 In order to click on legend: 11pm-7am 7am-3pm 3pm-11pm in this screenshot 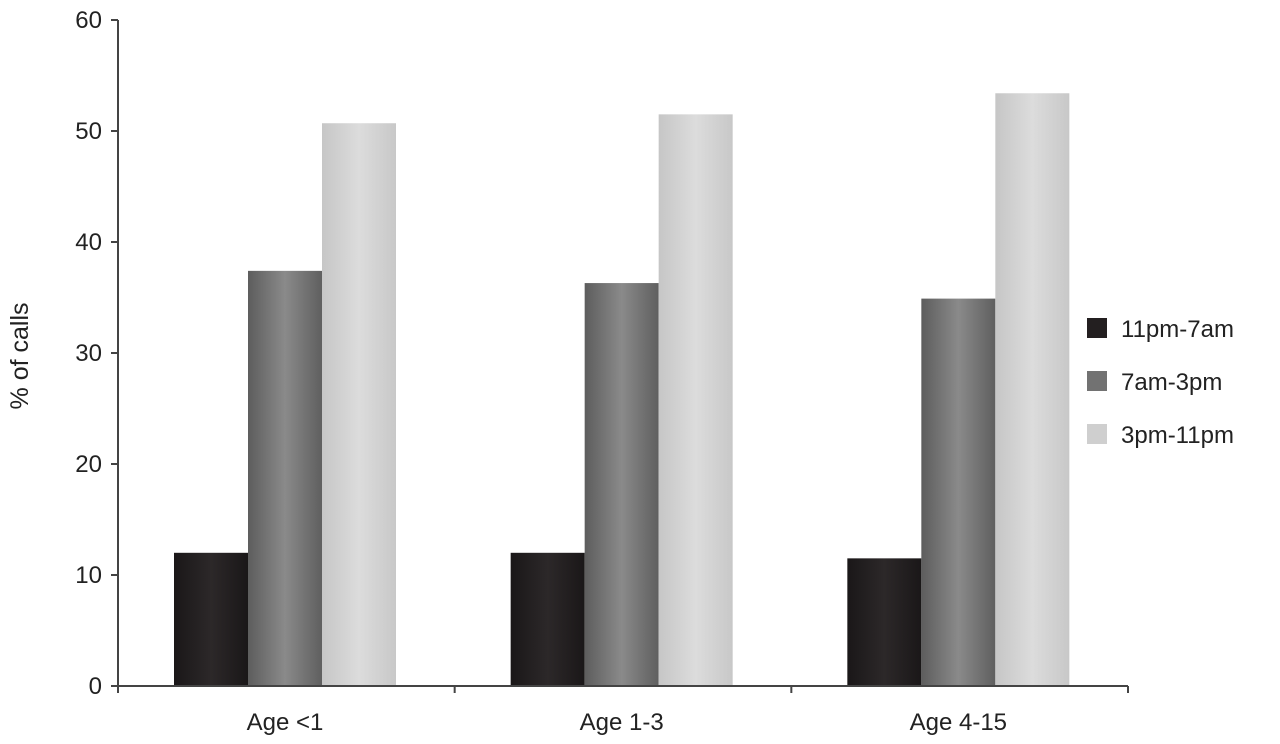, I will do `click(1160, 382)`.